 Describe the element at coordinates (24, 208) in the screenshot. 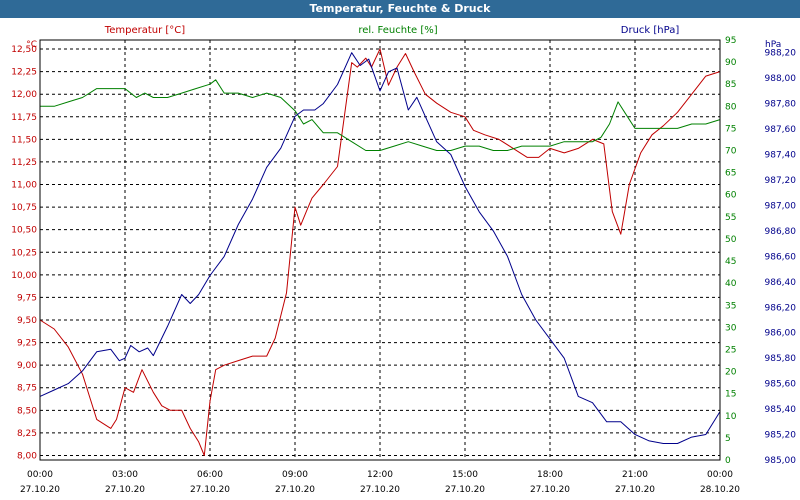

I see `temperature-tick-label: 10,75` at that location.